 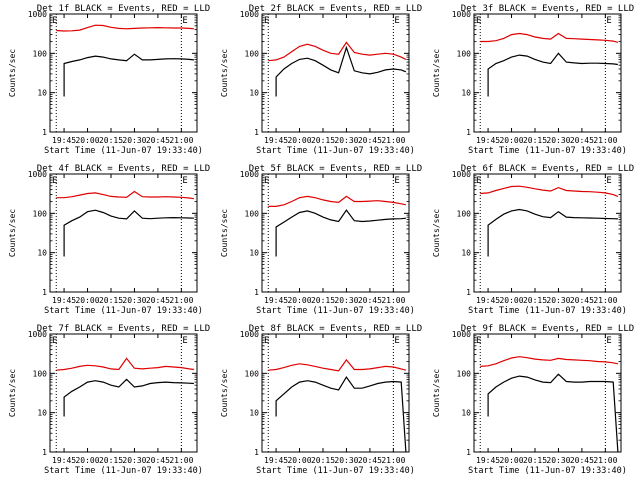 What do you see at coordinates (547, 9) in the screenshot?
I see `plot-title: Det 3f BLACK = Events, RED = LLD` at bounding box center [547, 9].